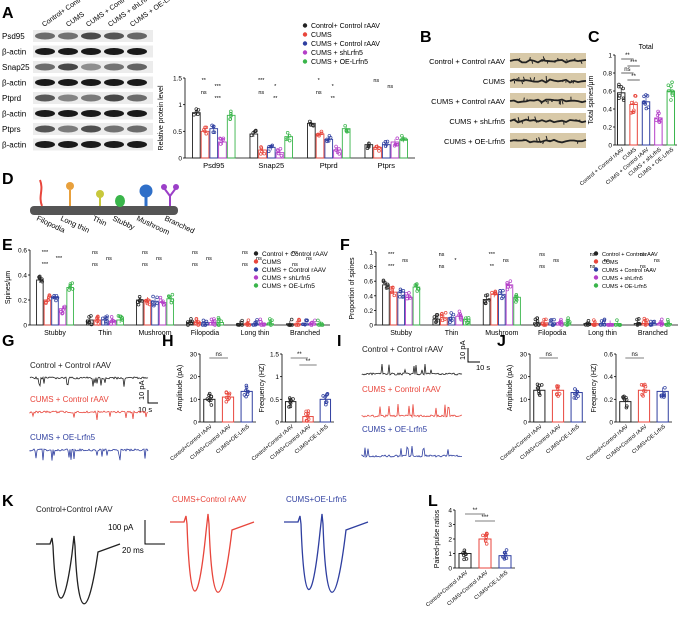 The width and height of the screenshot is (685, 631). What do you see at coordinates (437, 538) in the screenshot?
I see `y-axis-label: Paired-pulse ratios` at bounding box center [437, 538].